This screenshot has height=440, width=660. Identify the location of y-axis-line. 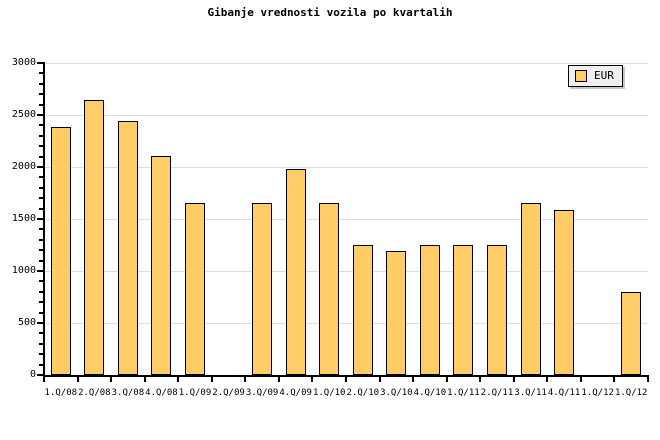
(44, 219).